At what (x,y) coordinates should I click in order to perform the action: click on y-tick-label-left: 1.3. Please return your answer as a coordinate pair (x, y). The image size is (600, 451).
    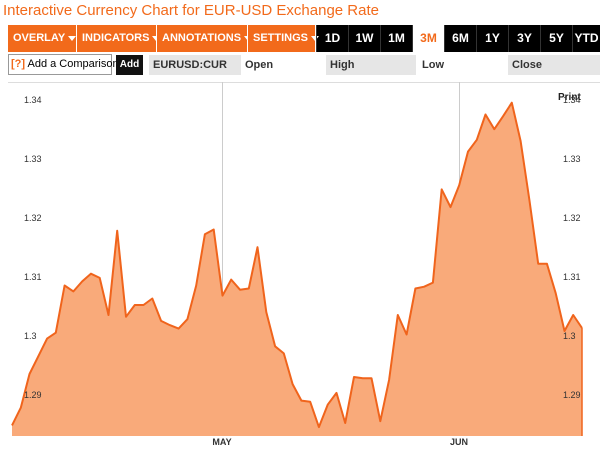
    Looking at the image, I should click on (30, 336).